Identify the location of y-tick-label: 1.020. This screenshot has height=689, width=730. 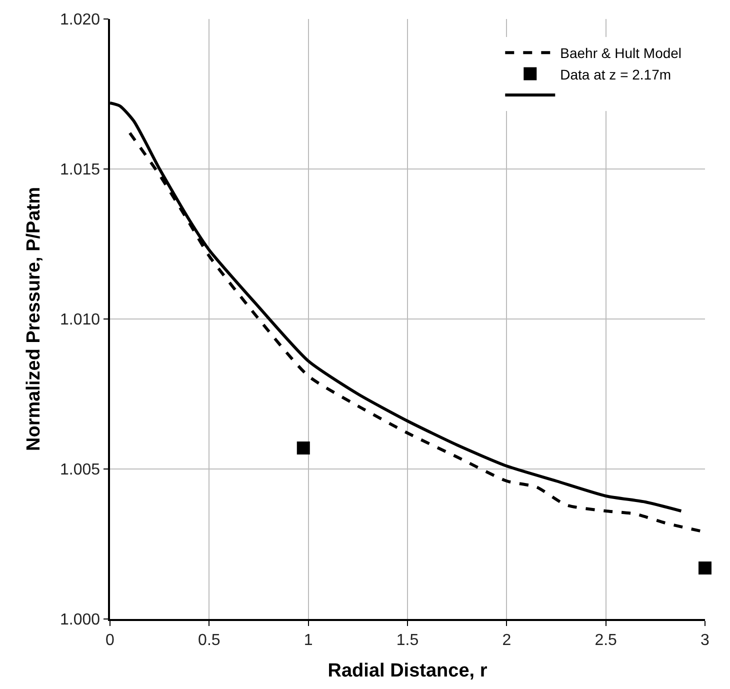
(80, 20).